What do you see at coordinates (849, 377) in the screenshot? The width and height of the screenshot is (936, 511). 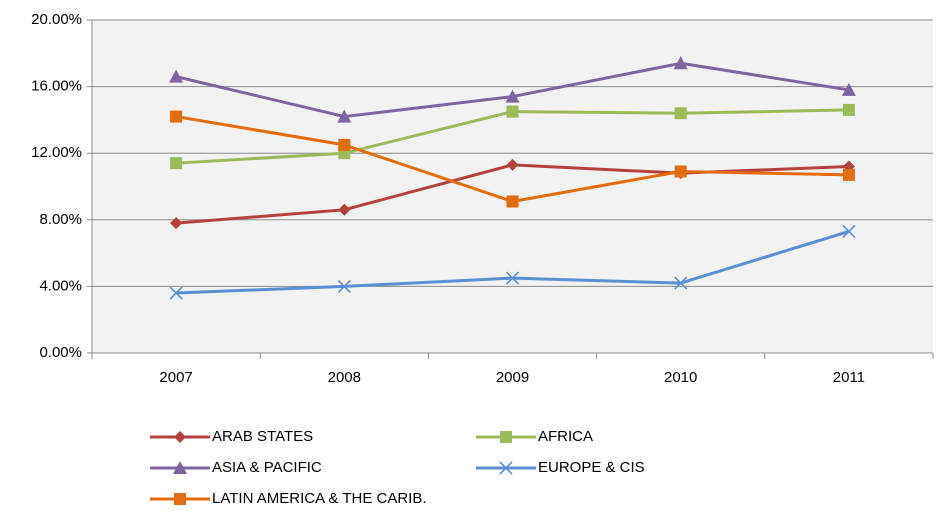 I see `x-tick-label: 2011` at bounding box center [849, 377].